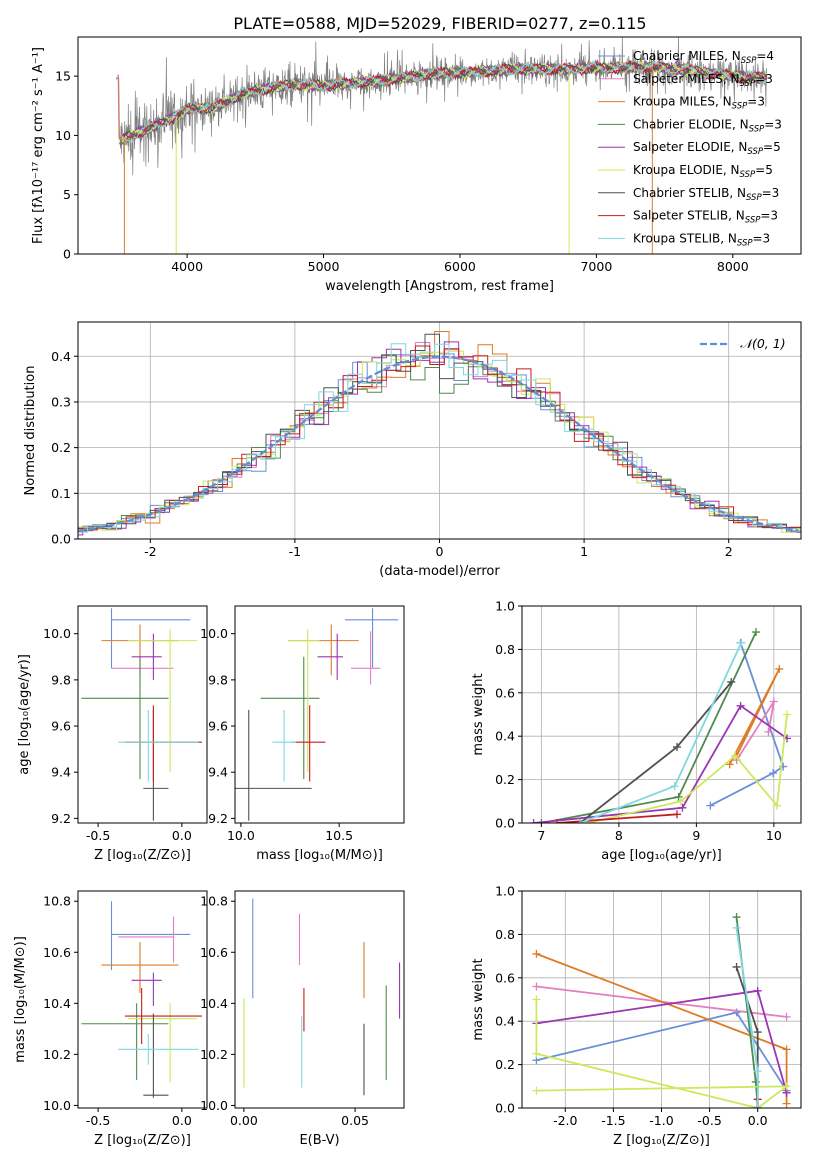  Describe the element at coordinates (439, 286) in the screenshot. I see `x-axis-label: wavelength [Angstrom, rest frame]` at that location.